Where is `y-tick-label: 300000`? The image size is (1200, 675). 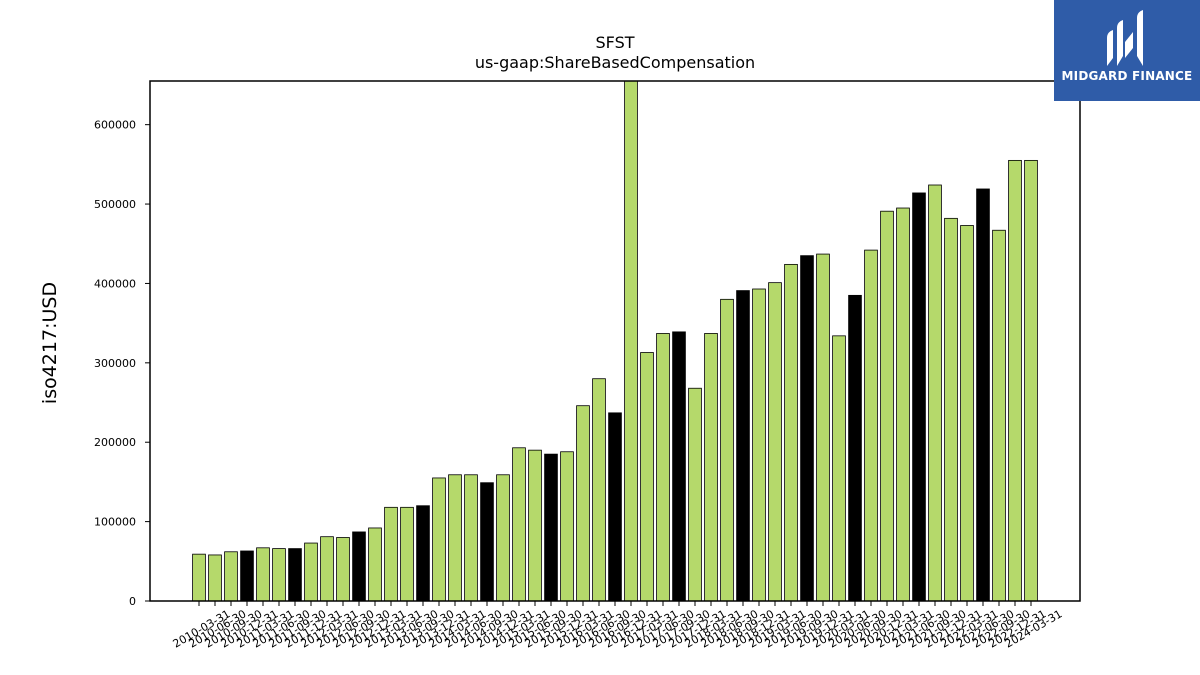
y-tick-label: 300000 is located at coordinates (115, 363).